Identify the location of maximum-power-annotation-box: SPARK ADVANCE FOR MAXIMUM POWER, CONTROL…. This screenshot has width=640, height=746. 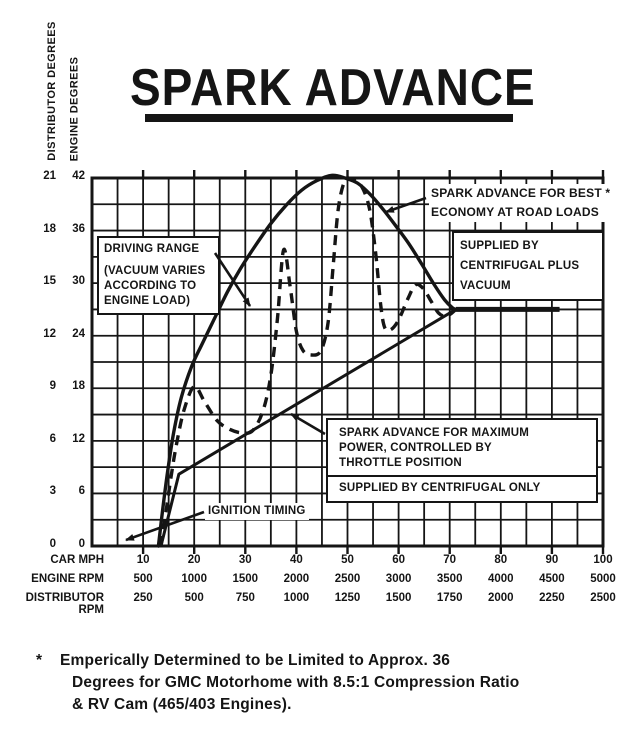
(462, 460).